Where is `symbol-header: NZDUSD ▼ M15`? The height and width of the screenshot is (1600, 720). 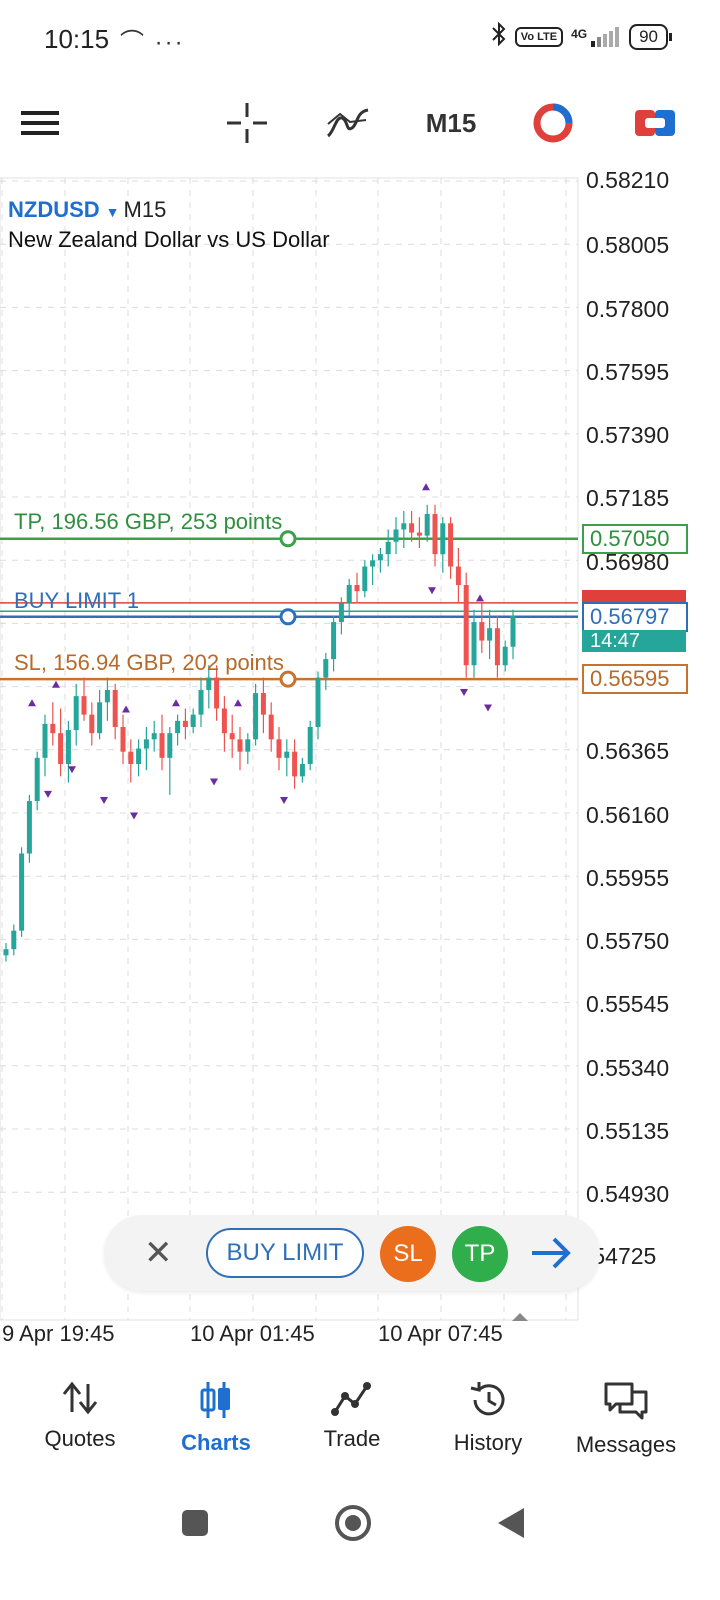
symbol-header: NZDUSD ▼ M15 is located at coordinates (87, 210).